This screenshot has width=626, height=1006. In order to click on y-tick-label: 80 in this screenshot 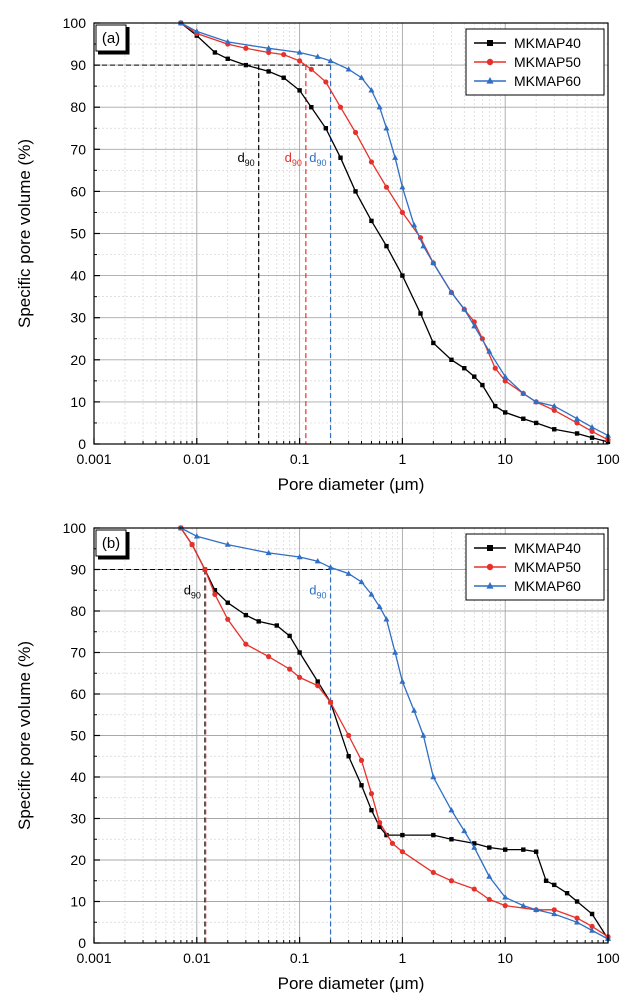, I will do `click(78, 107)`.